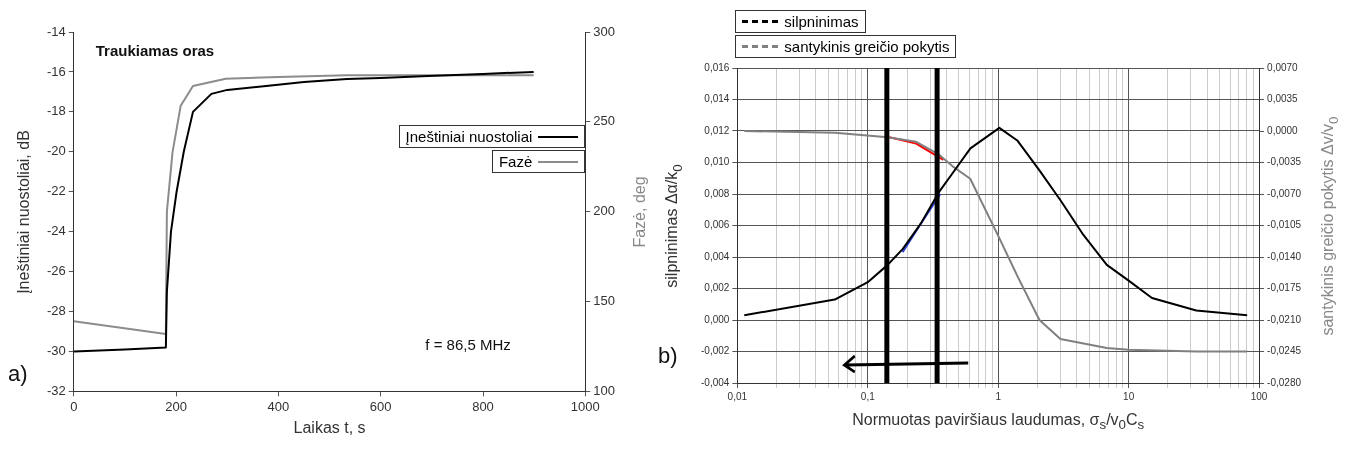 The image size is (1357, 466). Describe the element at coordinates (24, 211) in the screenshot. I see `y-axis-title: Įneštiniai nuostoliai, dB` at that location.